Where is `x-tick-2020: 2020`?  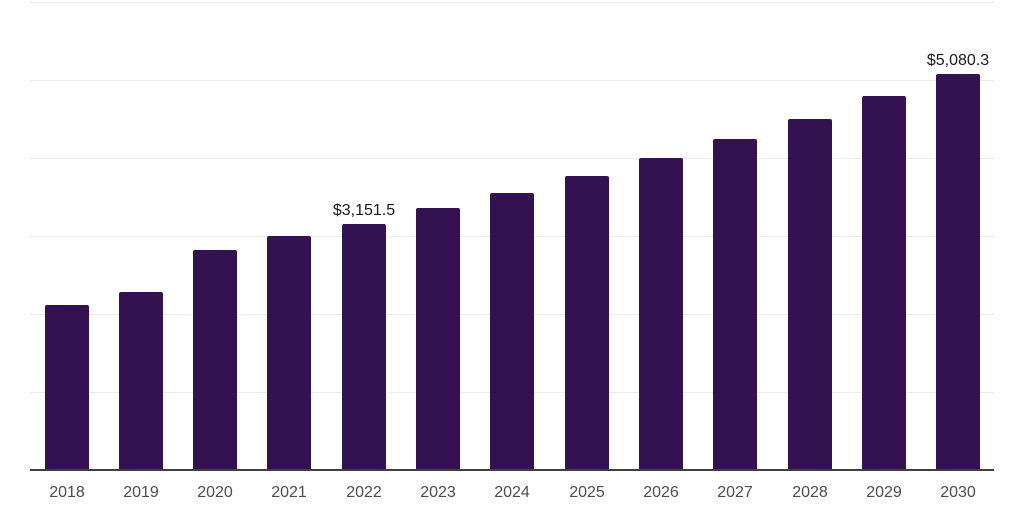
x-tick-2020: 2020 is located at coordinates (215, 492).